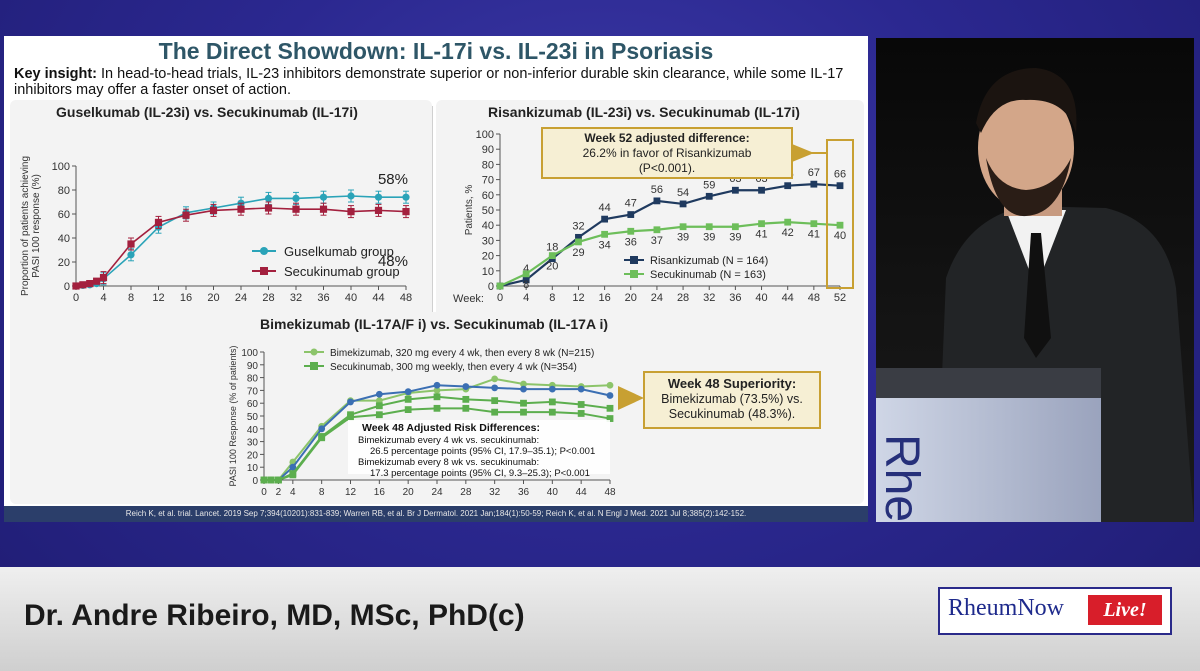 Image resolution: width=1200 pixels, height=671 pixels. Describe the element at coordinates (1037, 295) in the screenshot. I see `speaker-tie` at that location.